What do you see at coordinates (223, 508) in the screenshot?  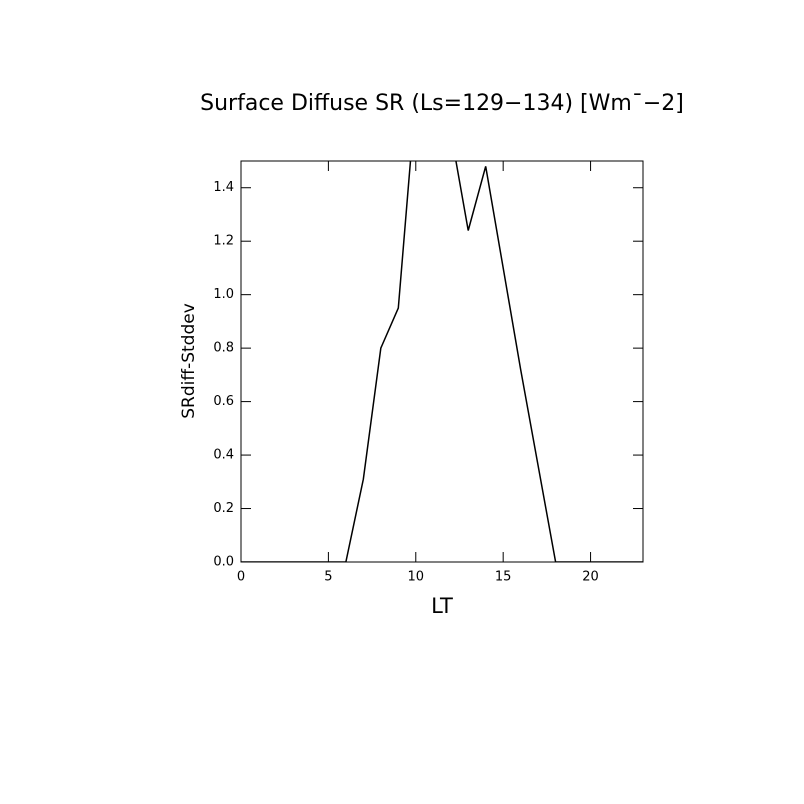 I see `y-tick-label: 0.2` at bounding box center [223, 508].